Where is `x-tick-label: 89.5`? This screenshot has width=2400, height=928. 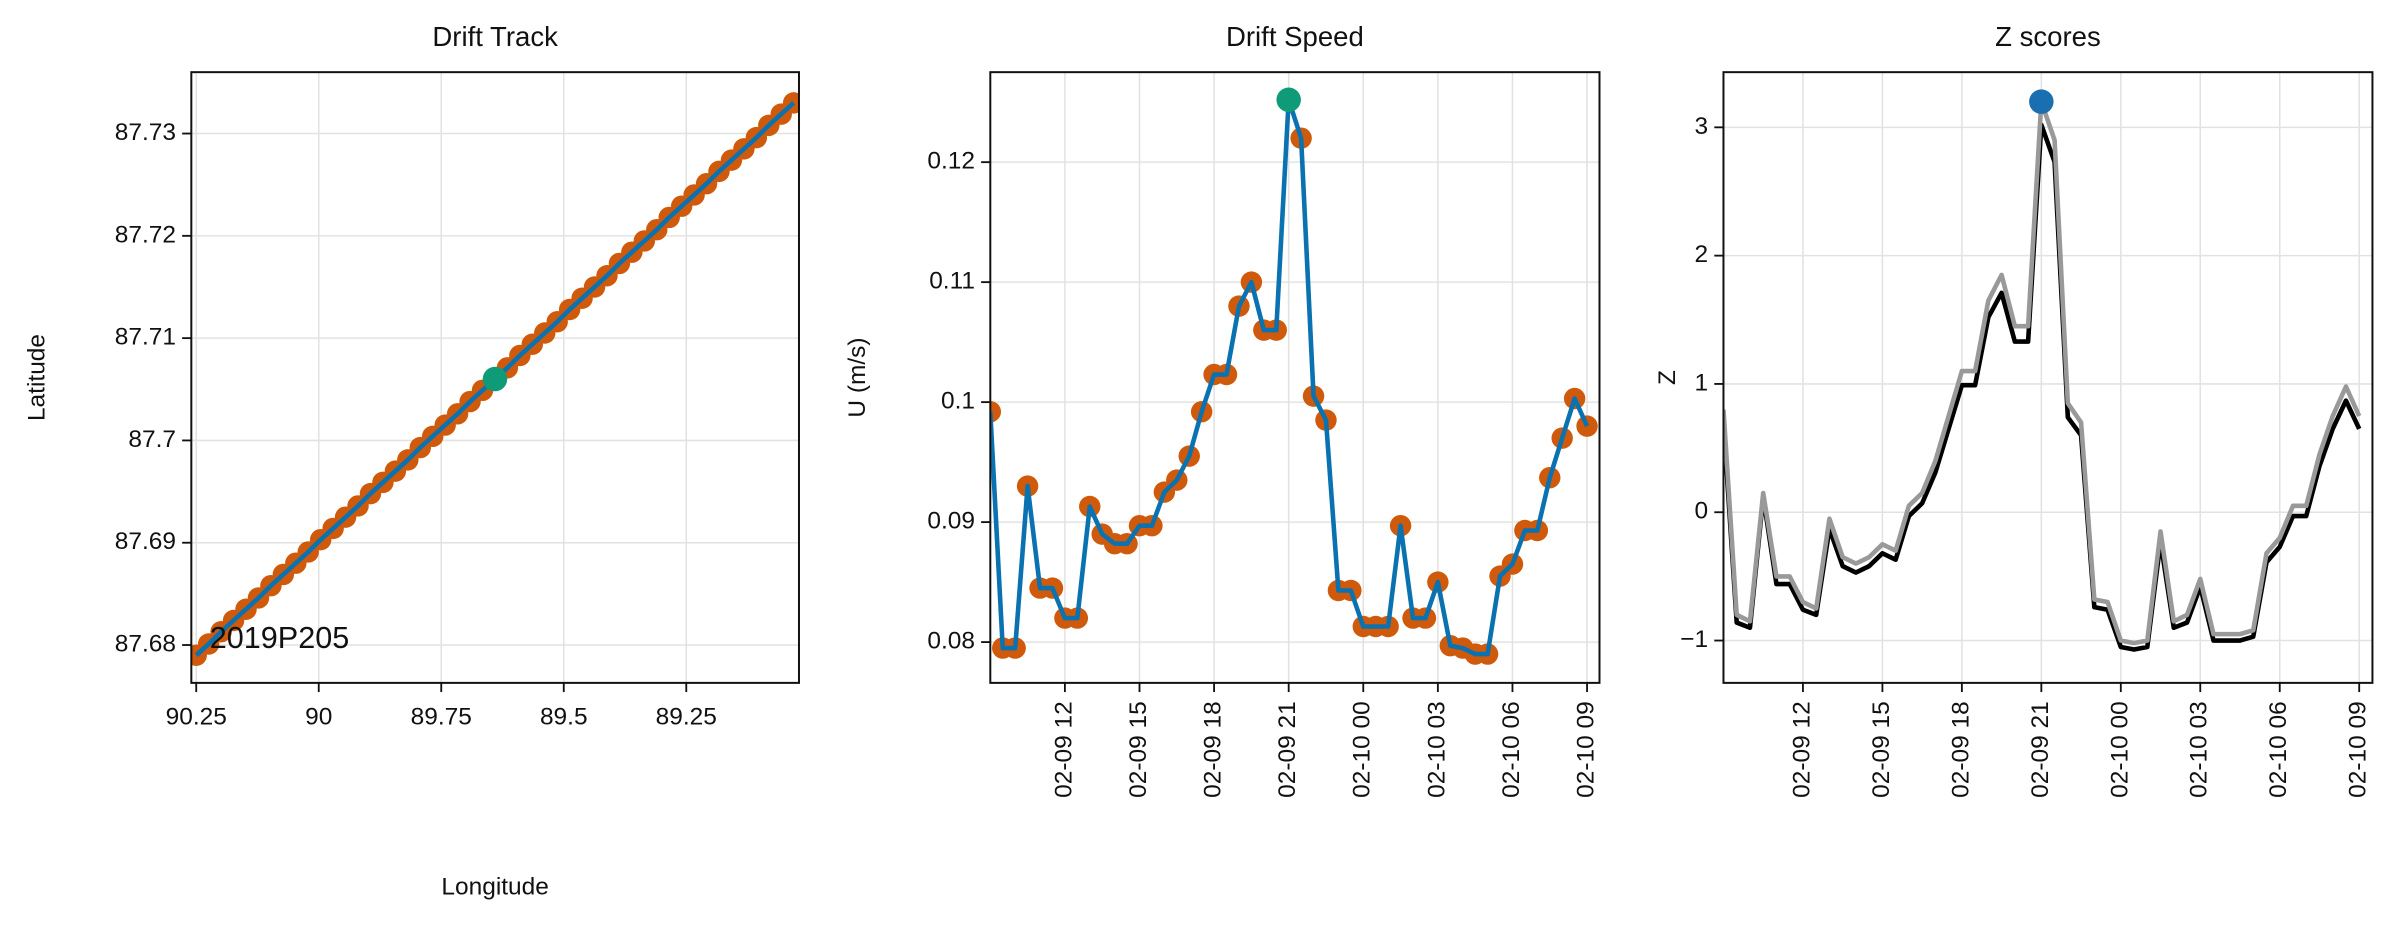 x-tick-label: 89.5 is located at coordinates (564, 717).